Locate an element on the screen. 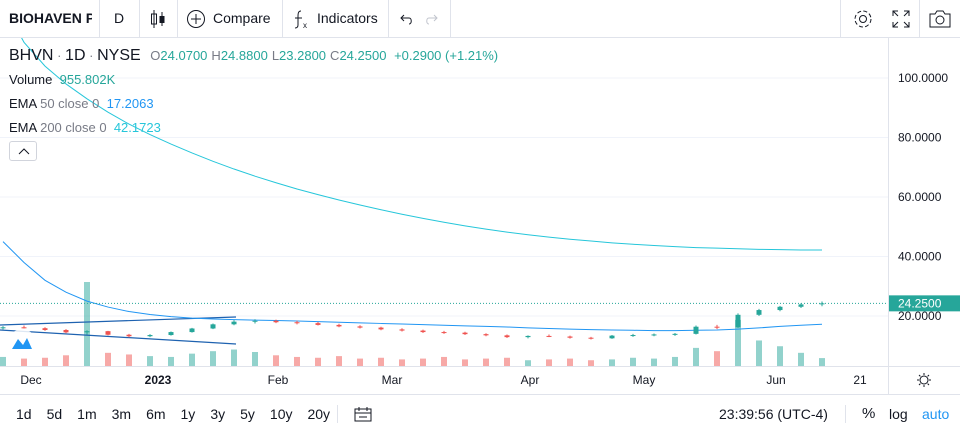 The height and width of the screenshot is (433, 960). fullscreen-icon is located at coordinates (901, 19).